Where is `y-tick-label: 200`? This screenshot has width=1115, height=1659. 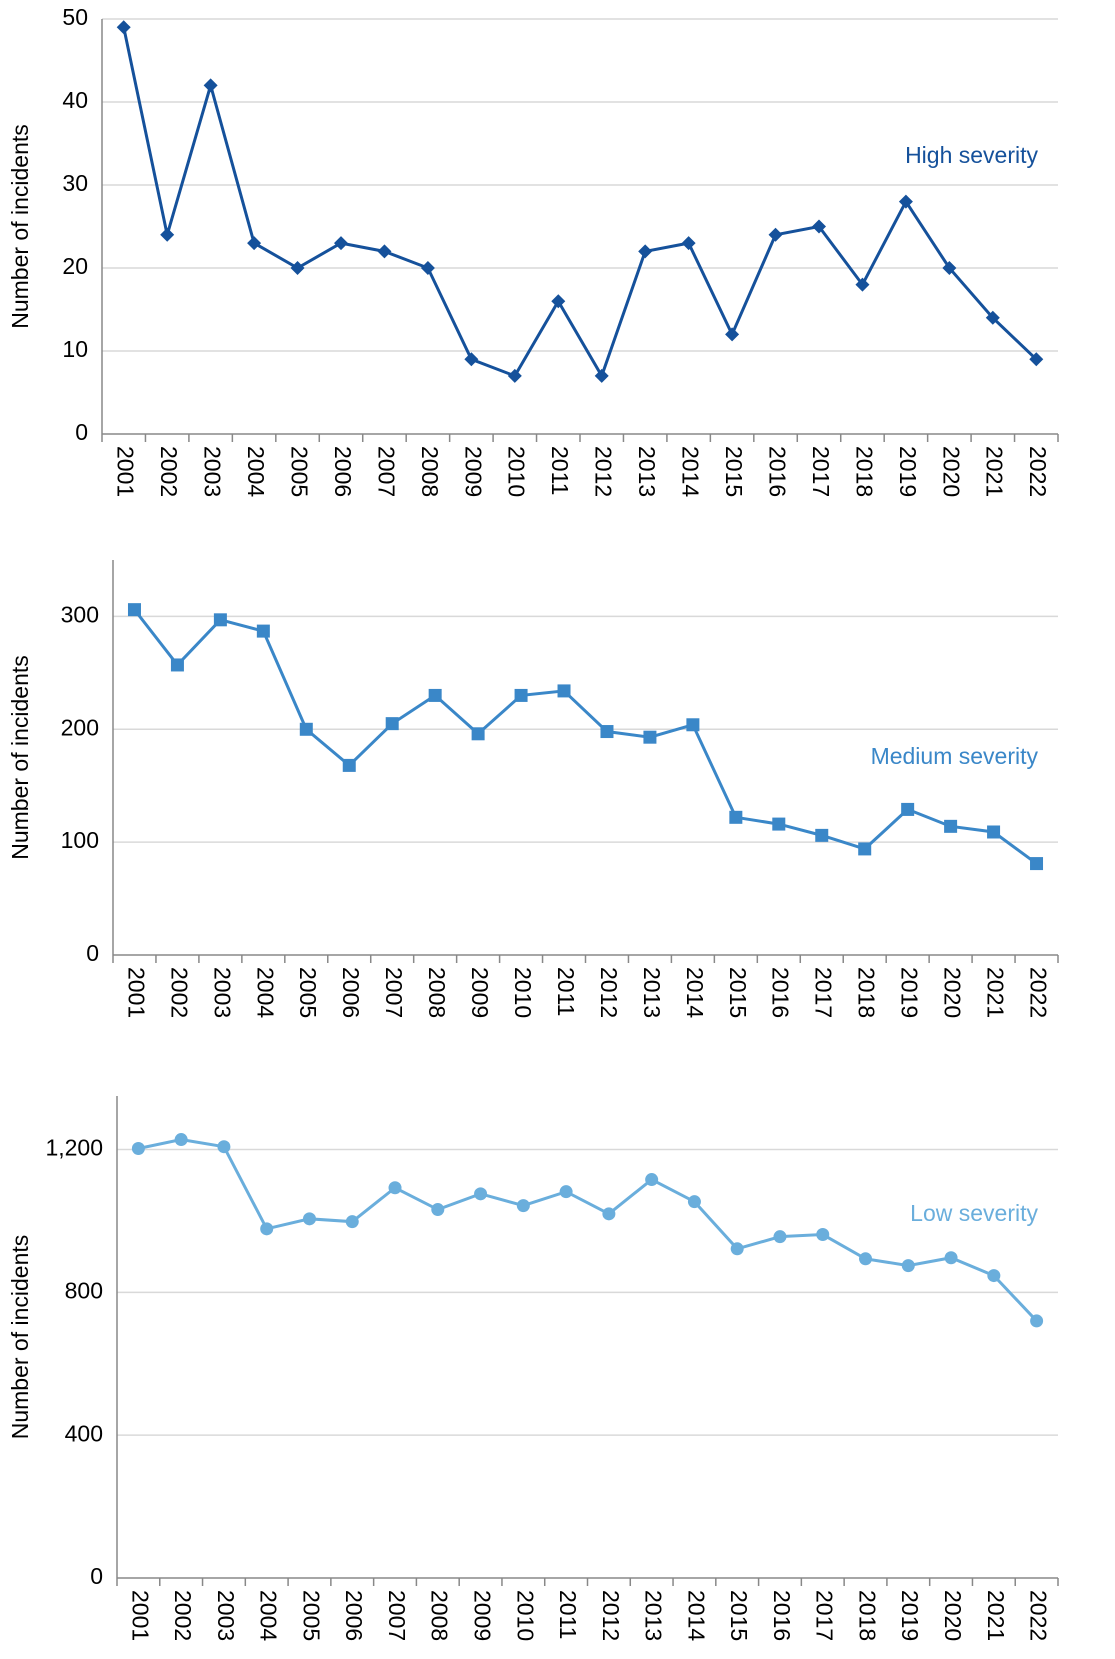 y-tick-label: 200 is located at coordinates (80, 727).